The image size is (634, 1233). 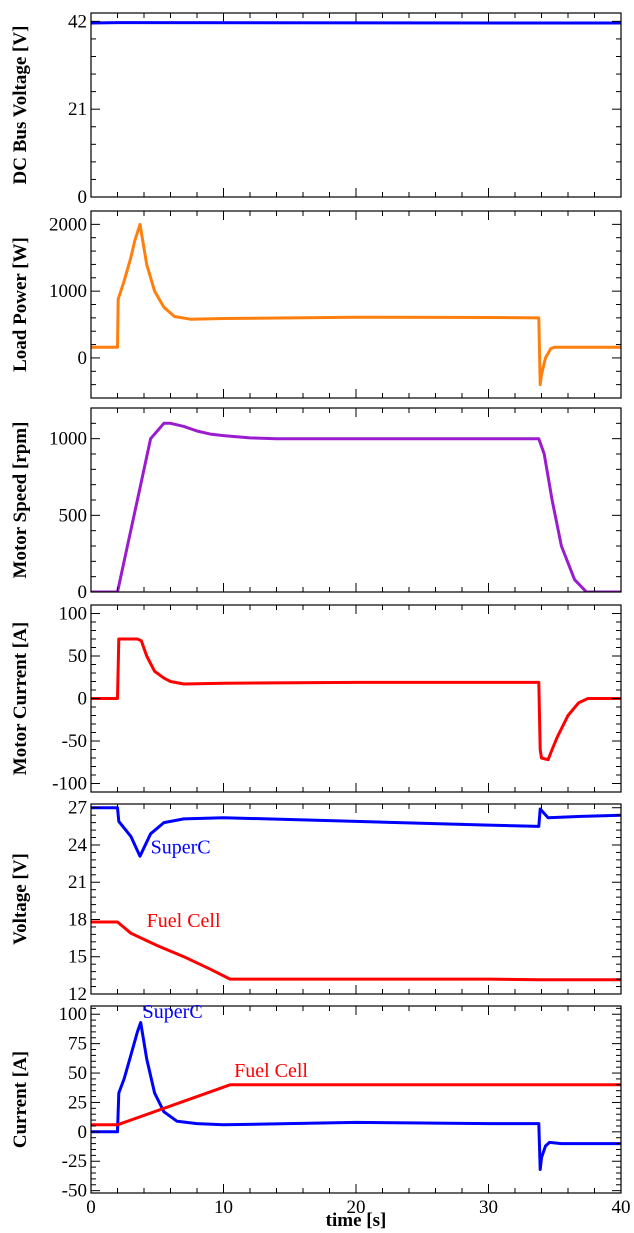 What do you see at coordinates (77, 808) in the screenshot?
I see `y-tick-label: 27` at bounding box center [77, 808].